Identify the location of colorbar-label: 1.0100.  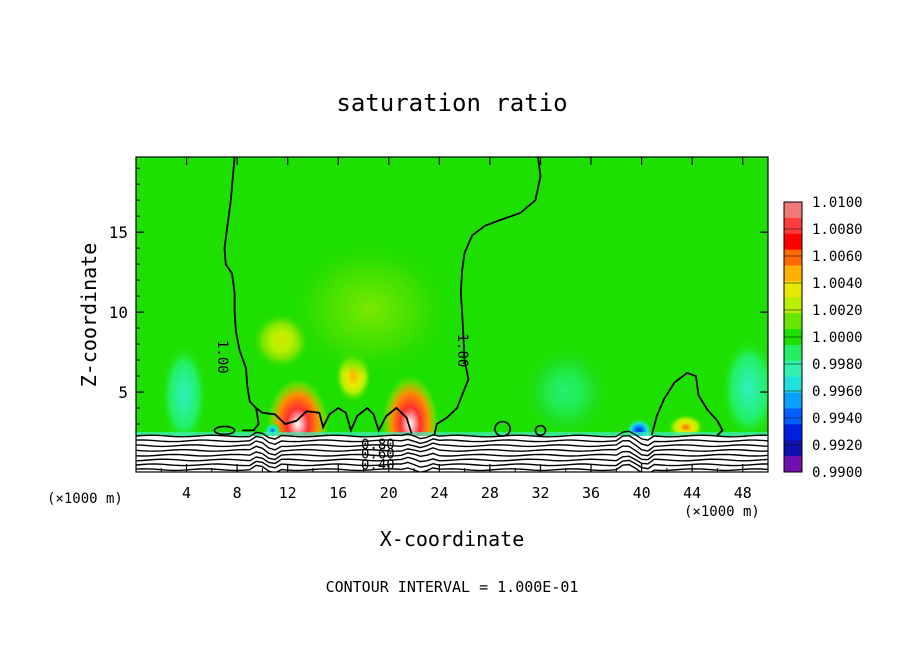
(837, 203).